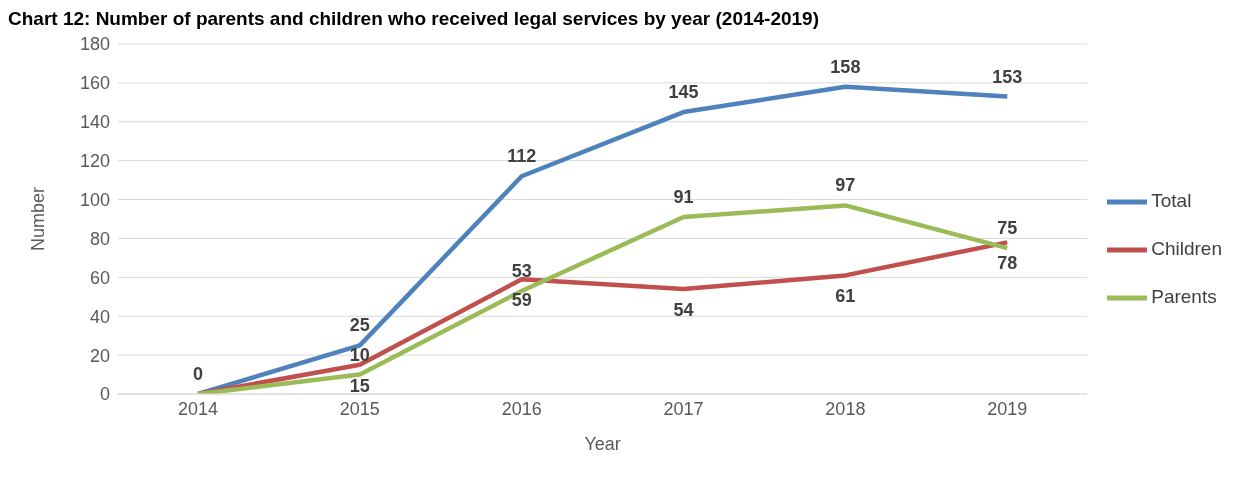 This screenshot has height=477, width=1260. Describe the element at coordinates (198, 374) in the screenshot. I see `data-label: 0` at that location.